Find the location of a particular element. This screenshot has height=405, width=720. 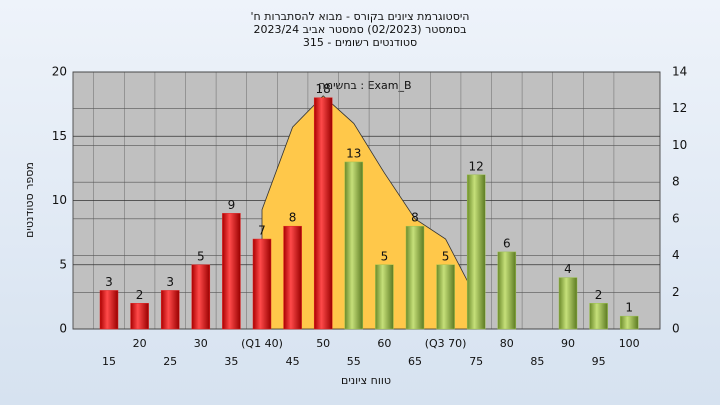

x-tick-label: 35 is located at coordinates (231, 361).